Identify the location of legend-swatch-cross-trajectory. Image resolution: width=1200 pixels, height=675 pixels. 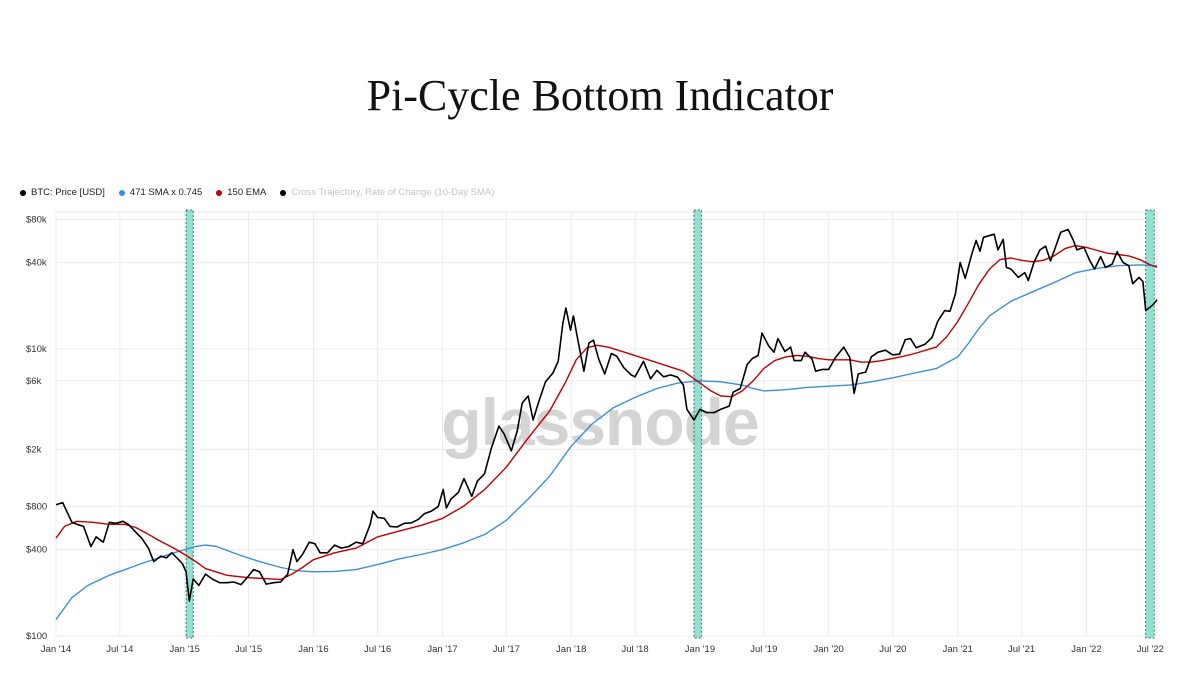
(283, 192).